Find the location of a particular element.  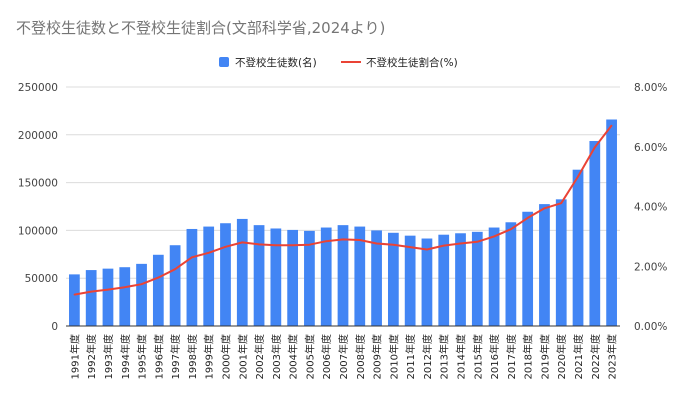

left-tick-label: 150000 is located at coordinates (38, 184).